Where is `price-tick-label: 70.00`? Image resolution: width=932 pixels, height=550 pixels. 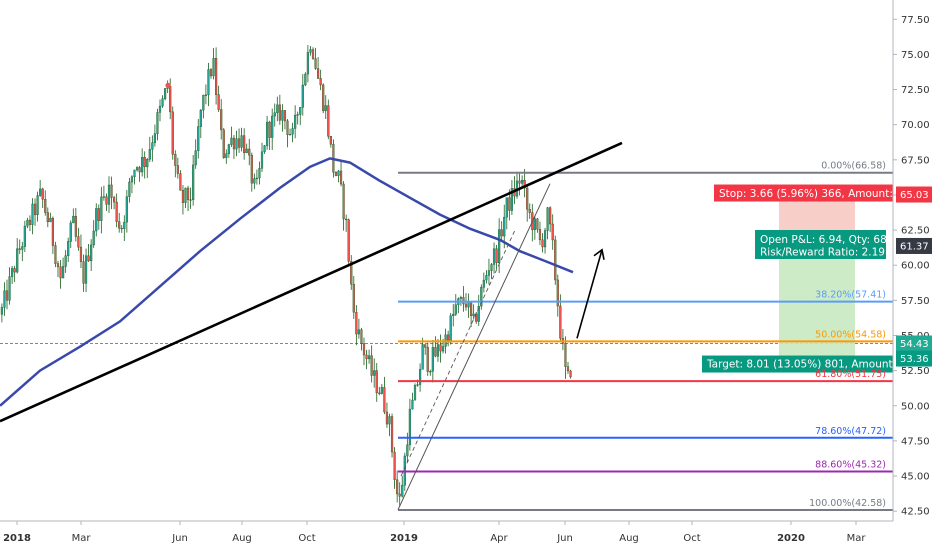 price-tick-label: 70.00 is located at coordinates (915, 125).